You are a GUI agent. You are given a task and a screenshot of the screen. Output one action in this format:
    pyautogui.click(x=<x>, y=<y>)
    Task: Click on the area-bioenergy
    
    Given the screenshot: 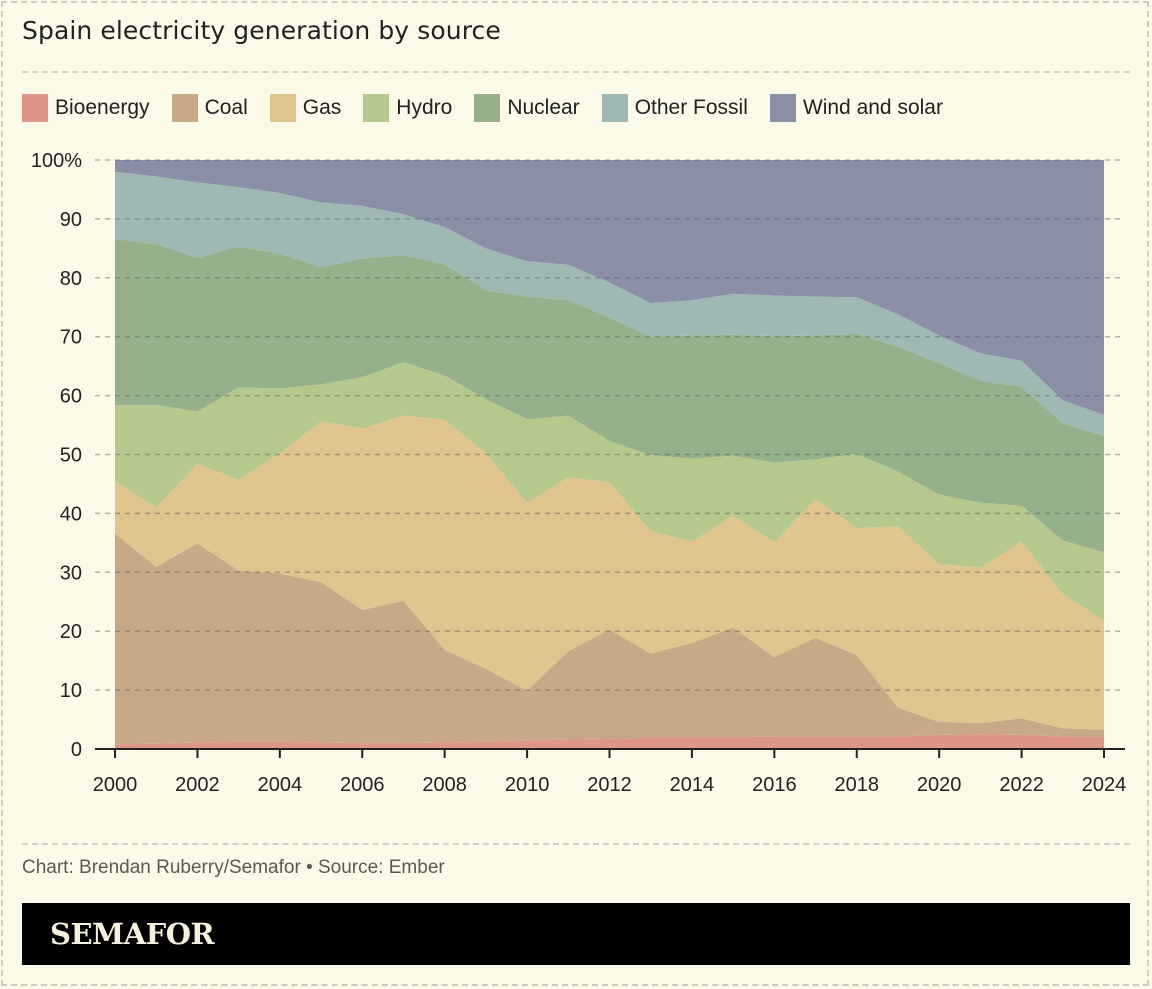 What is the action you would take?
    pyautogui.click(x=609, y=741)
    